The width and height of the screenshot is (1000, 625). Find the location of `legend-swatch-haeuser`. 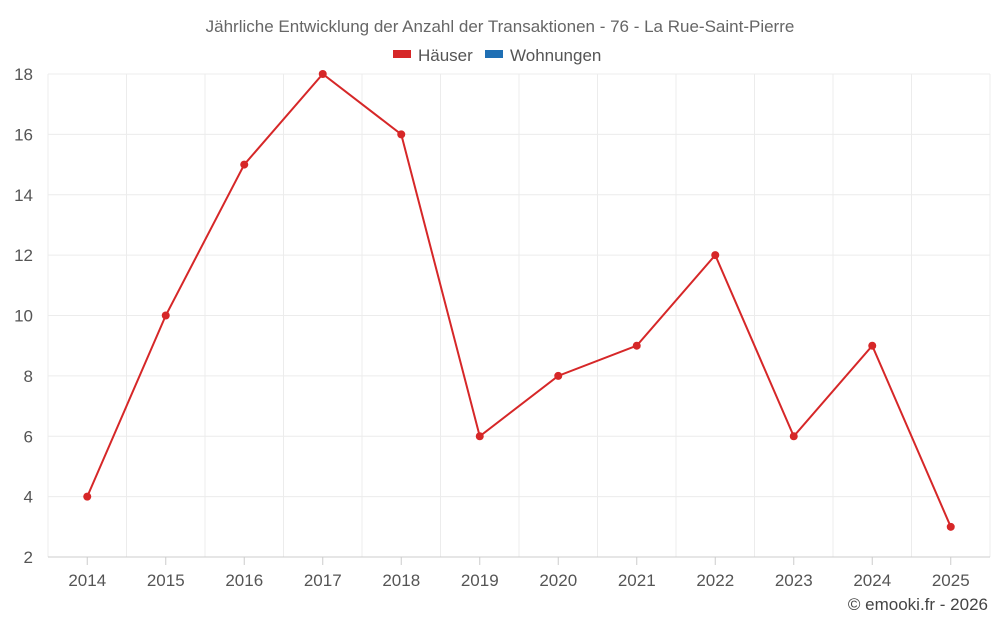

legend-swatch-haeuser is located at coordinates (402, 54).